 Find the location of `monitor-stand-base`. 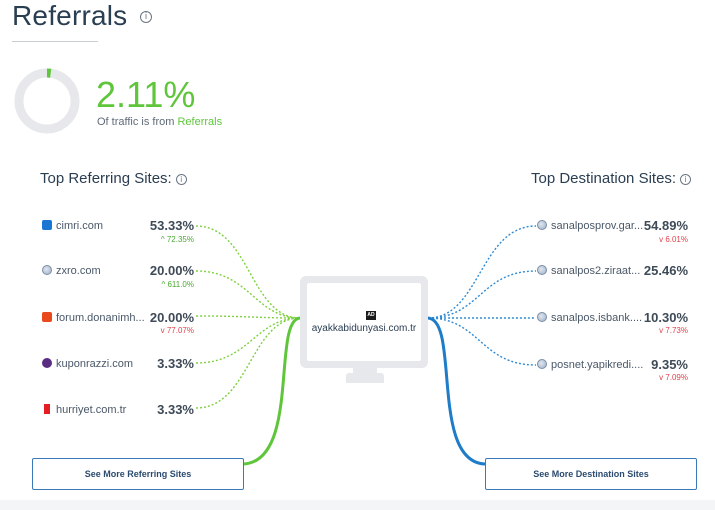

monitor-stand-base is located at coordinates (365, 378).